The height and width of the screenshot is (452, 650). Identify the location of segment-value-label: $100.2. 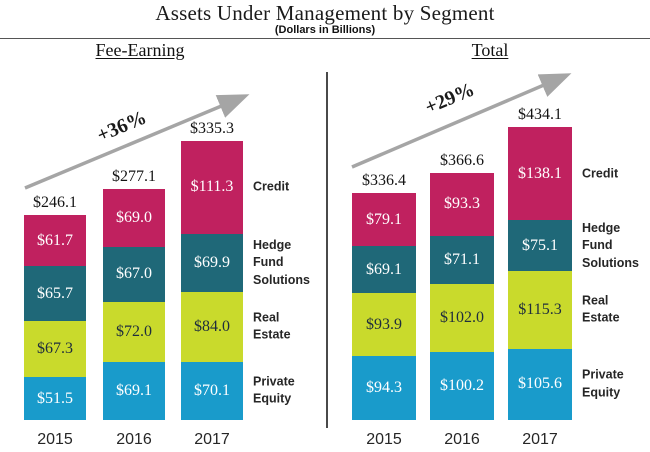
(462, 386).